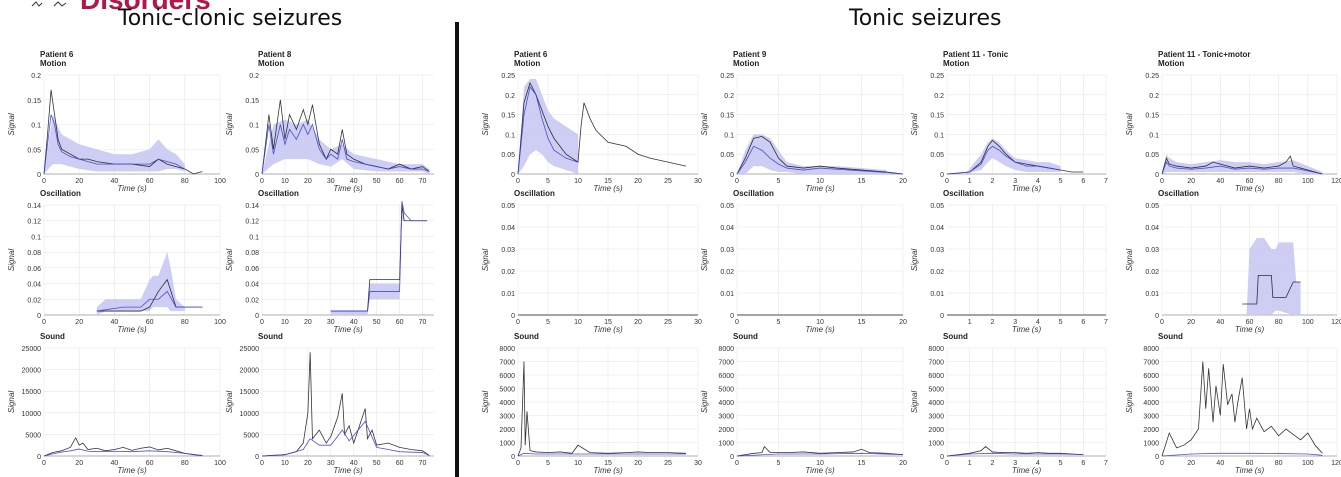 The width and height of the screenshot is (1341, 477). I want to click on y-tick-label: 6000, so click(507, 376).